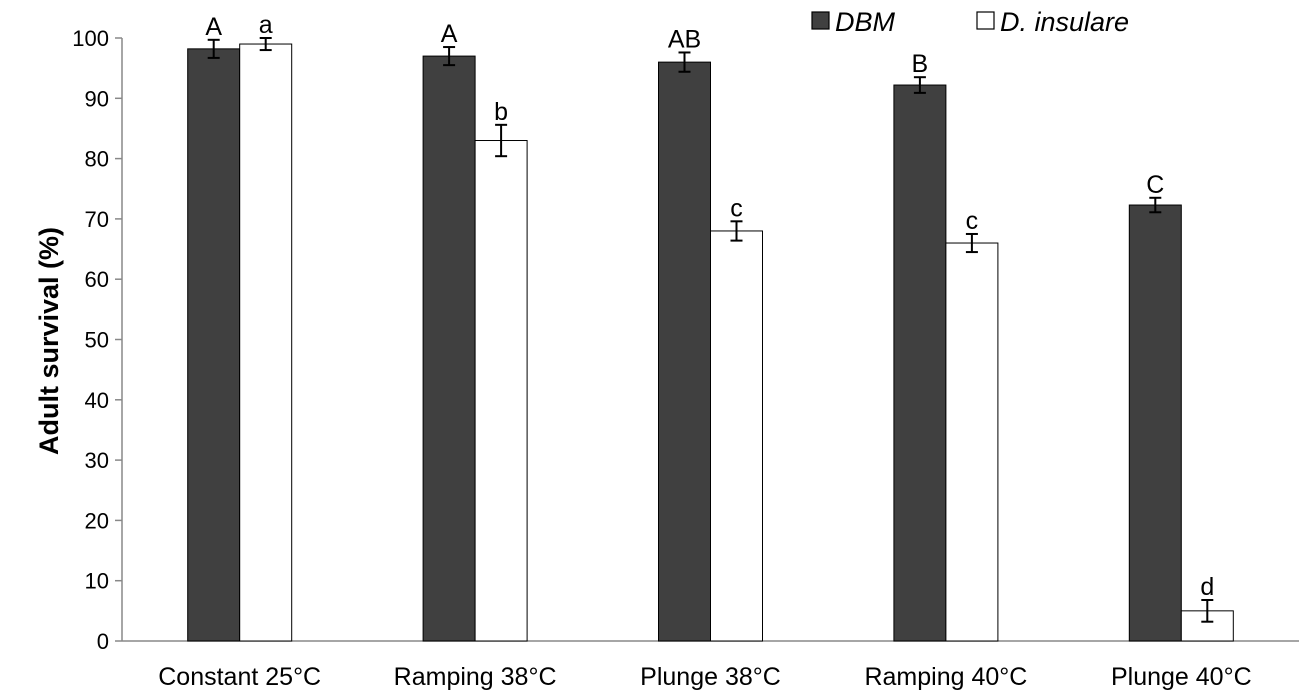 This screenshot has height=694, width=1299. Describe the element at coordinates (97, 219) in the screenshot. I see `y-tick-label: 70` at that location.